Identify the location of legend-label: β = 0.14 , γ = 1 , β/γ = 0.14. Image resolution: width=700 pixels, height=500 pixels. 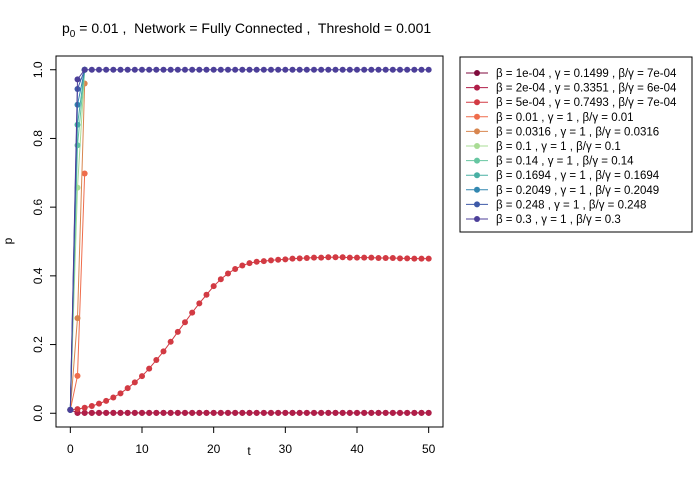
(565, 162).